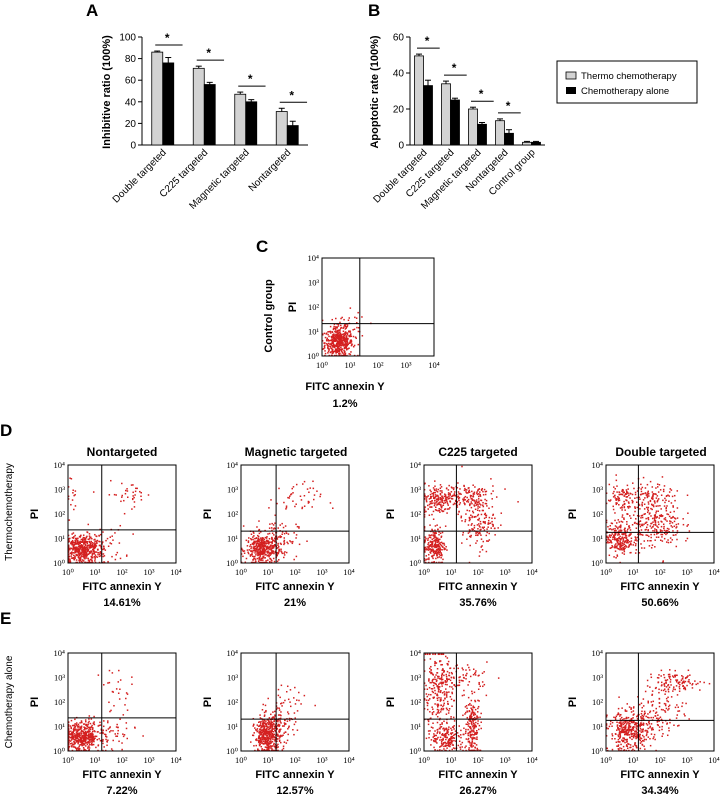  I want to click on y-tick-label: 10¹, so click(60, 727).